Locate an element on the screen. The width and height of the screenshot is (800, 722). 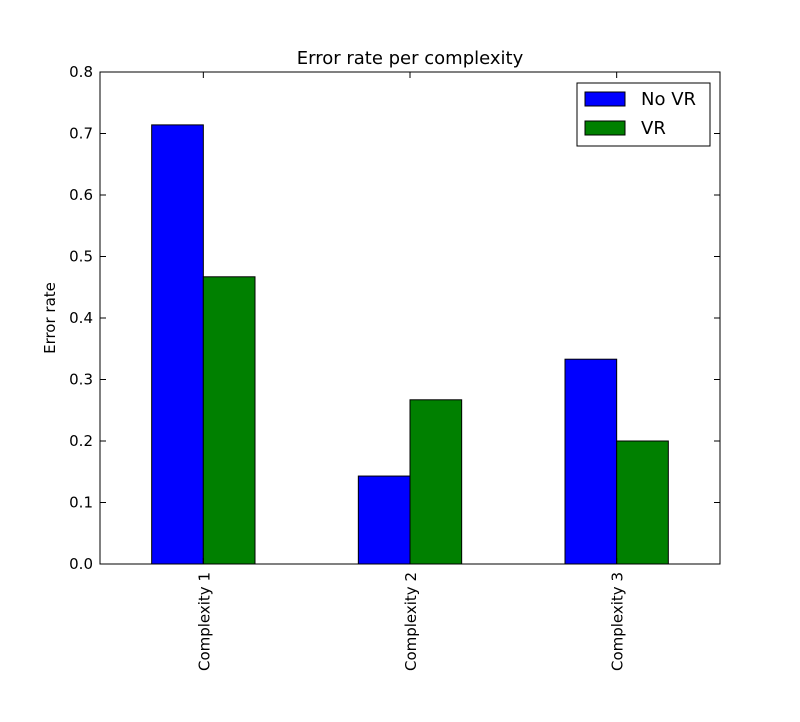
y-tick-label: 0.7 is located at coordinates (81, 134).